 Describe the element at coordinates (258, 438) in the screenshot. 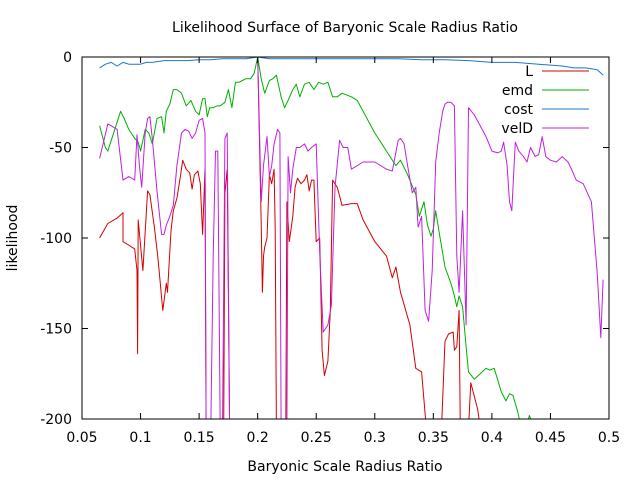

I see `x-tick-label: 0.2` at that location.